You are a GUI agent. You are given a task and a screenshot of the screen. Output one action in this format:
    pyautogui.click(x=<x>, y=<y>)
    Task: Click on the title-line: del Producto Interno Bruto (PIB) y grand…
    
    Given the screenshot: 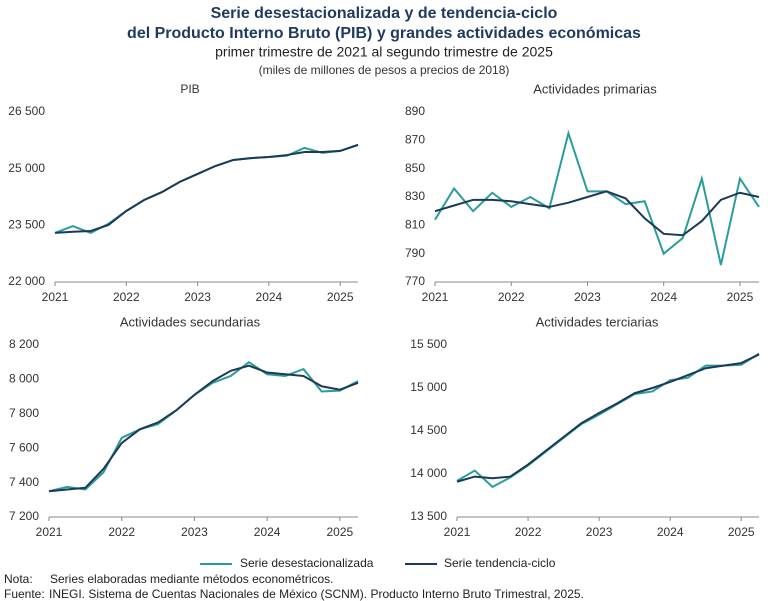 What is the action you would take?
    pyautogui.click(x=384, y=33)
    